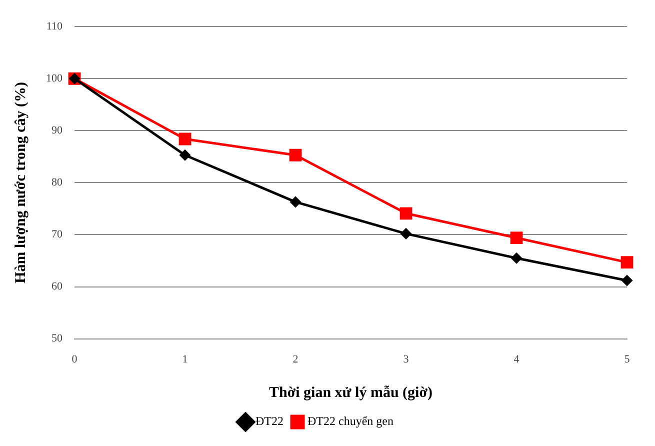 The height and width of the screenshot is (446, 655). Describe the element at coordinates (517, 359) in the screenshot. I see `x-tick-label: 4` at that location.